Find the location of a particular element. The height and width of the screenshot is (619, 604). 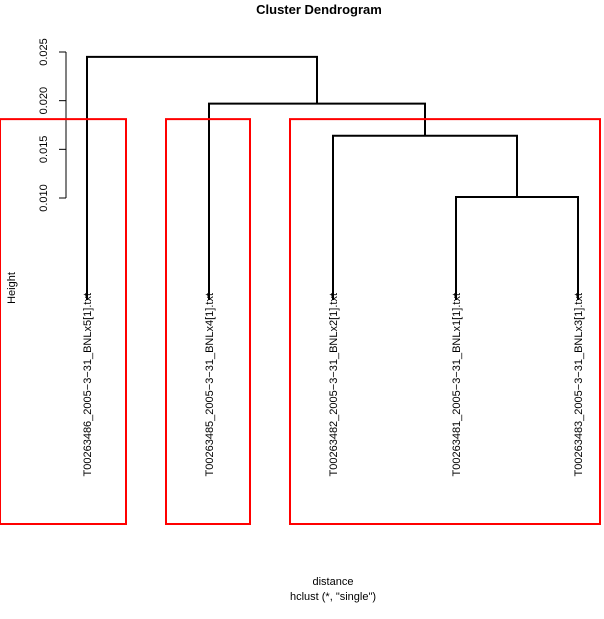

subtitle: hclust (*, "single") is located at coordinates (333, 597).